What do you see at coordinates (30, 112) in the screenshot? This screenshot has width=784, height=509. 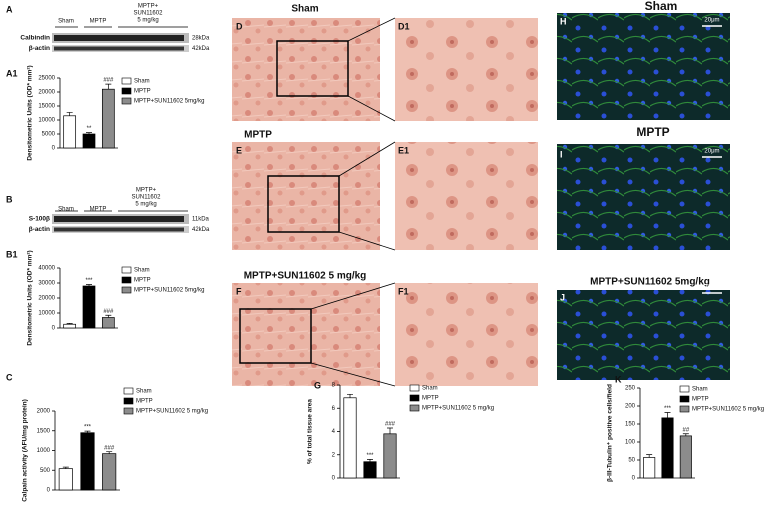 I see `y-axis-label: Densitometric Units (OD* mm²)` at bounding box center [30, 112].